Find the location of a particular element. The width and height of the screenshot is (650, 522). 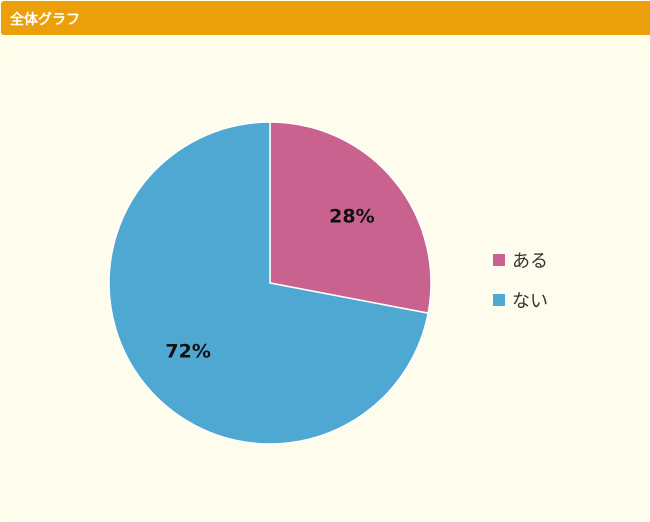

section-header: 全体グラフ is located at coordinates (325, 18).